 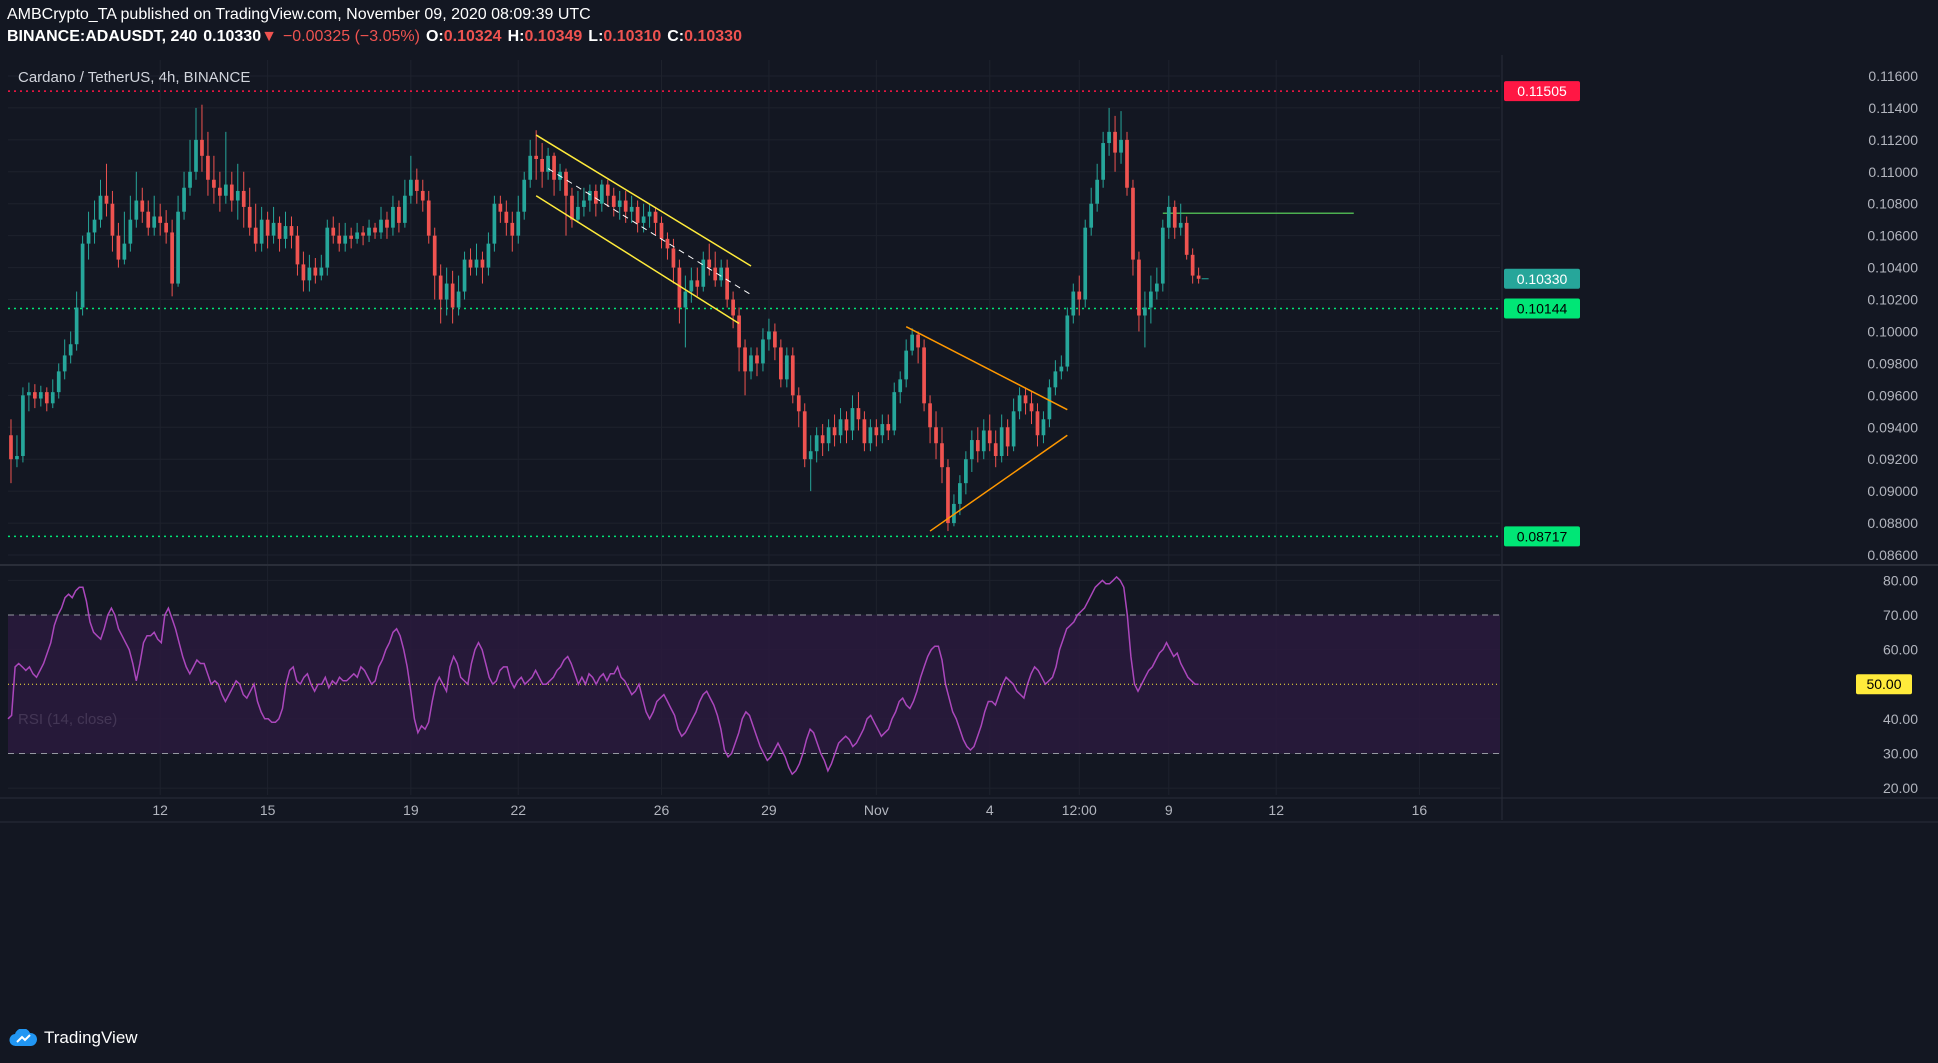 What do you see at coordinates (1892, 300) in the screenshot?
I see `price-tick-label: 0.10200` at bounding box center [1892, 300].